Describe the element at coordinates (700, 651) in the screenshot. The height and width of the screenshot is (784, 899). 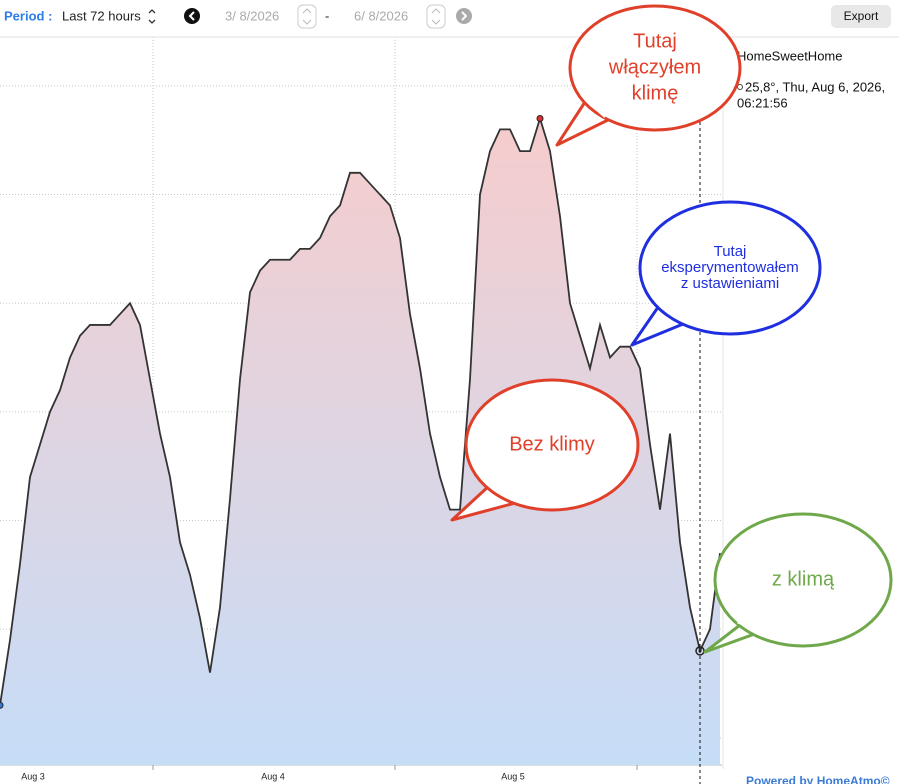
I see `hover-point-center` at that location.